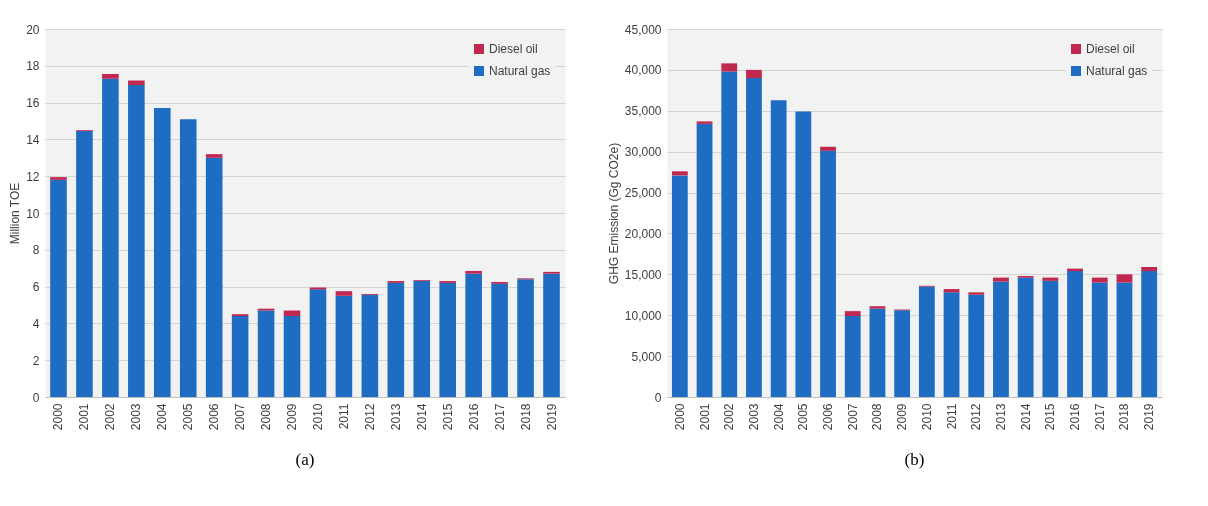 The height and width of the screenshot is (506, 1208). I want to click on x-tick-label: 2002, so click(110, 417).